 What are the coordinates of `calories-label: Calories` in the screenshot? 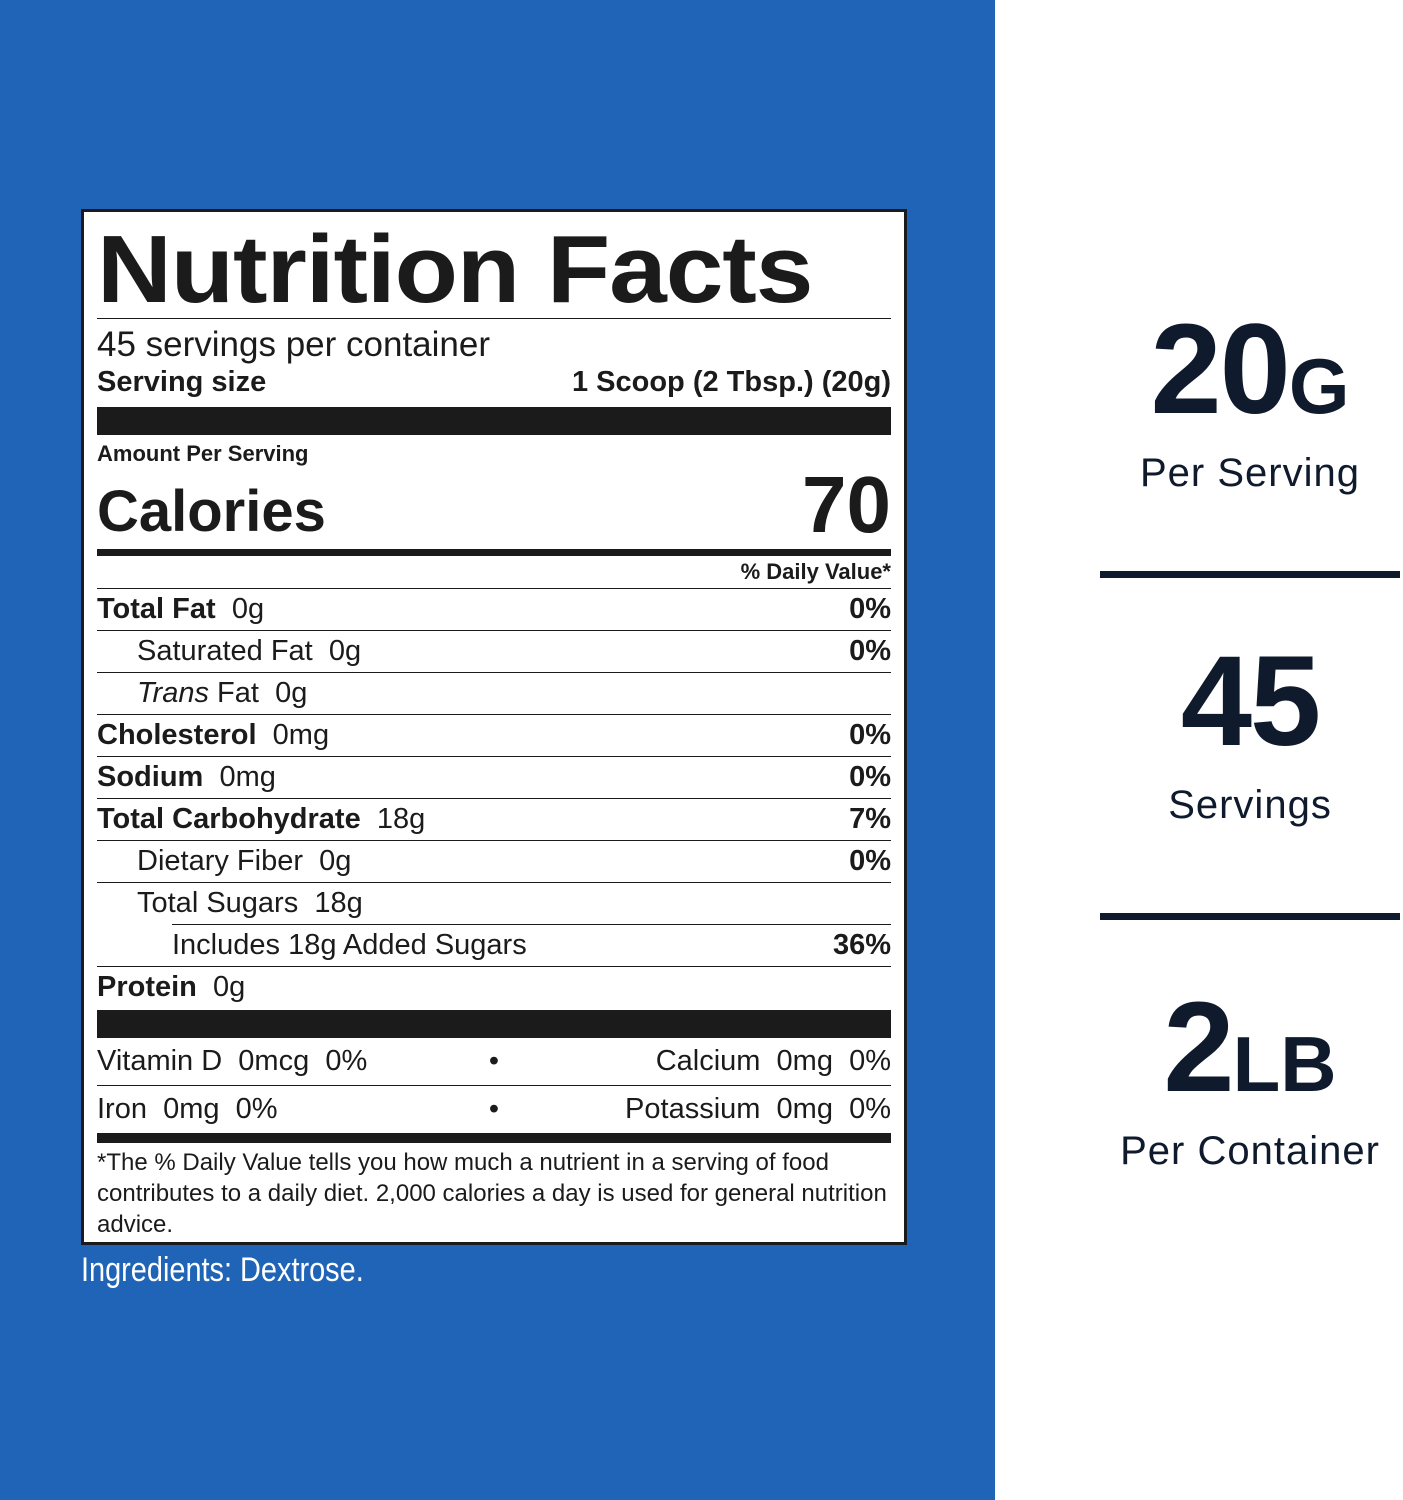 It's located at (211, 511).